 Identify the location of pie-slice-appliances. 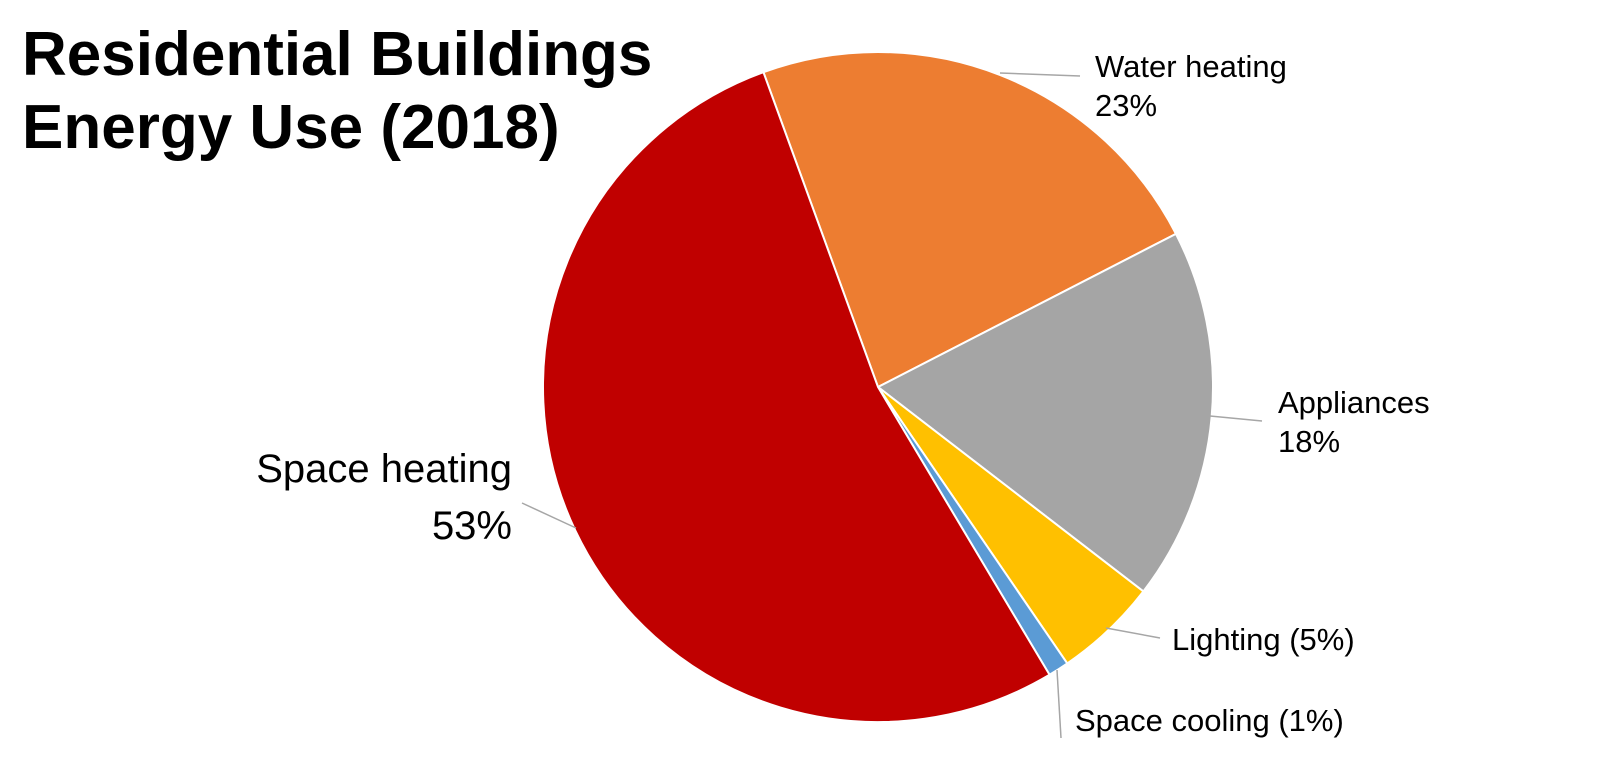
(1045, 412).